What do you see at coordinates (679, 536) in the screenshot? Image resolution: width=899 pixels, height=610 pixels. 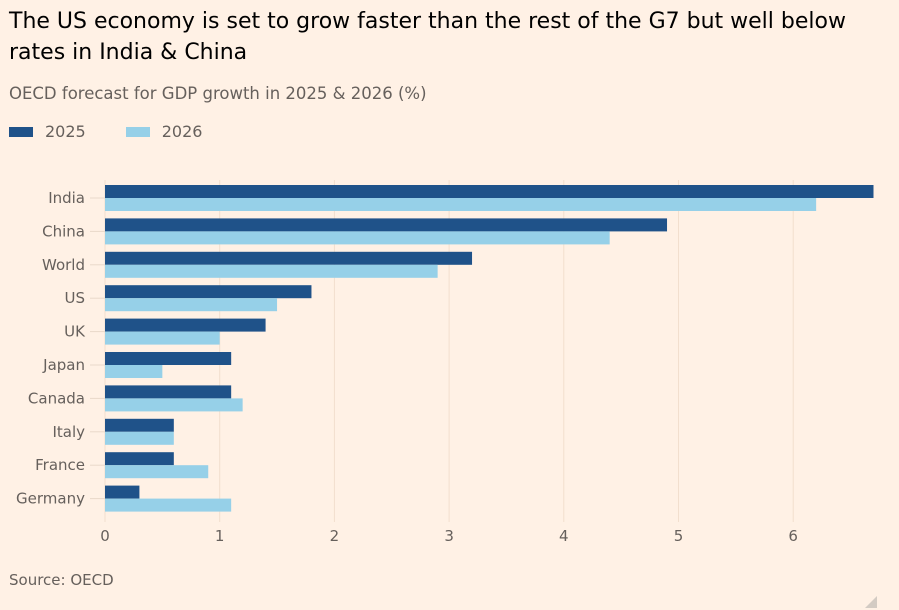 I see `x-tick-label: 5` at bounding box center [679, 536].